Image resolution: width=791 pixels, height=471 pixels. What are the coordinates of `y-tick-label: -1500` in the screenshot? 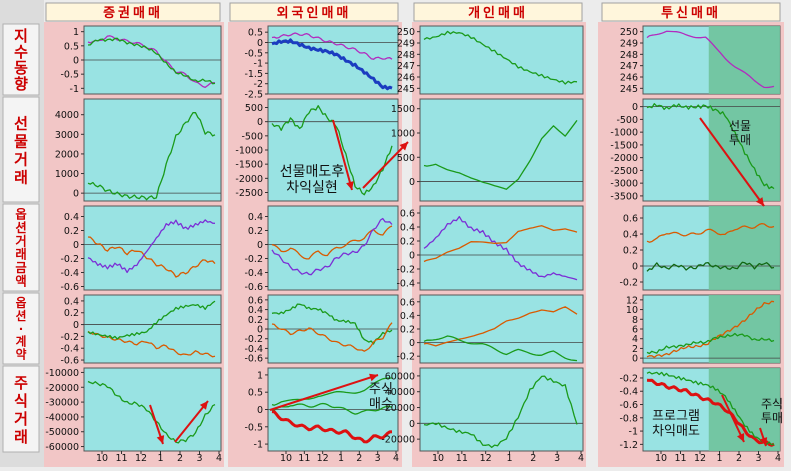 It's located at (249, 165).